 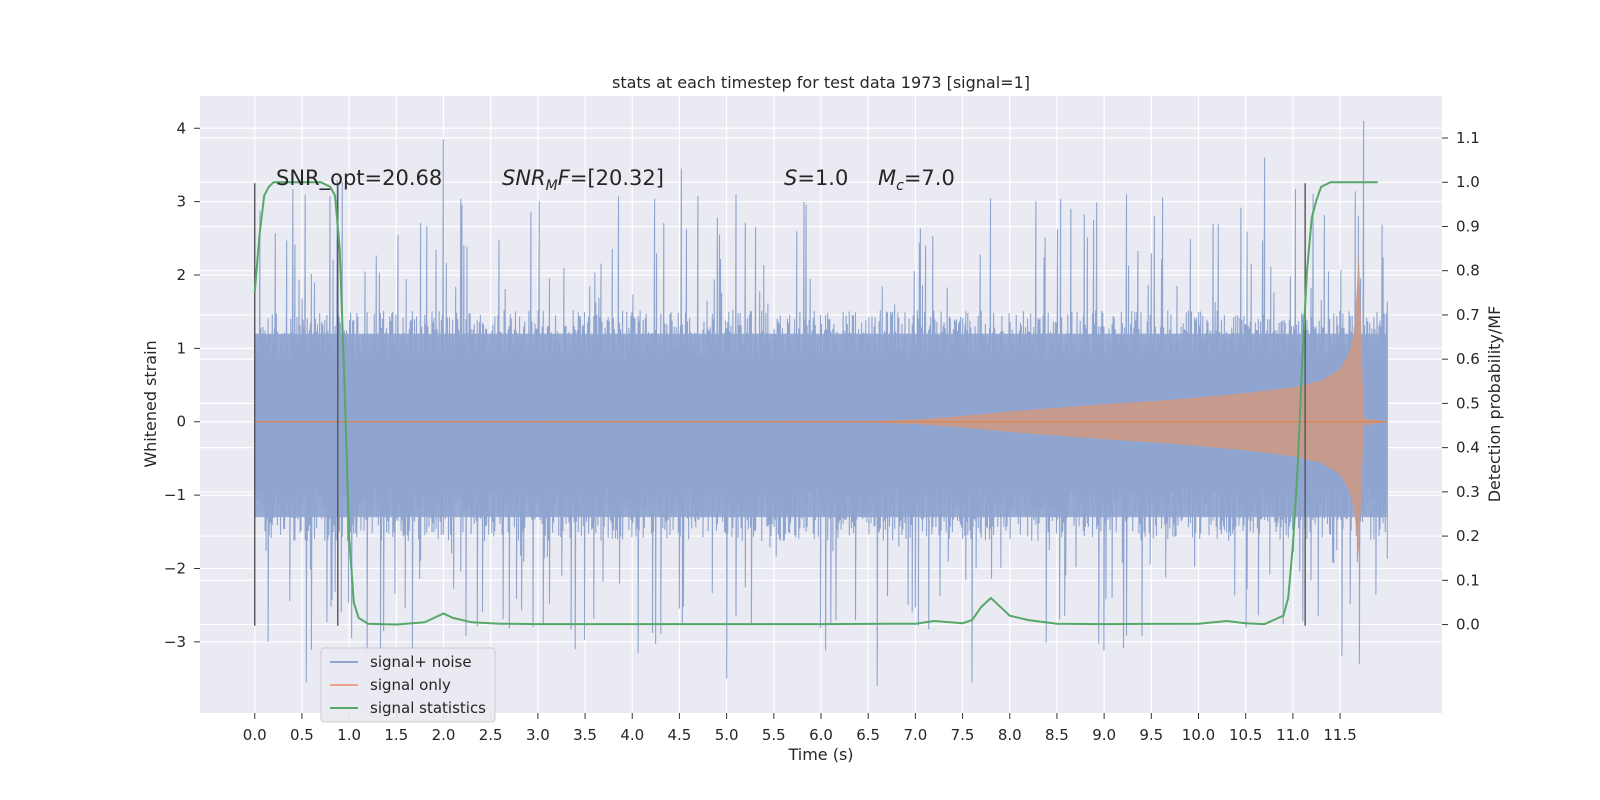 What do you see at coordinates (1292, 735) in the screenshot?
I see `x-tick-label: 11.0` at bounding box center [1292, 735].